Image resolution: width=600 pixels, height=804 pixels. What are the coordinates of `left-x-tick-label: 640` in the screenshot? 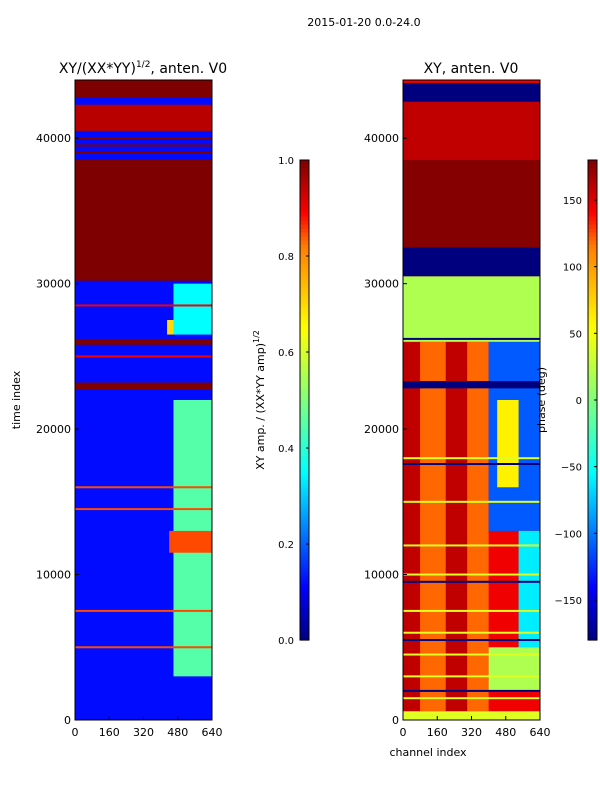 It's located at (212, 732).